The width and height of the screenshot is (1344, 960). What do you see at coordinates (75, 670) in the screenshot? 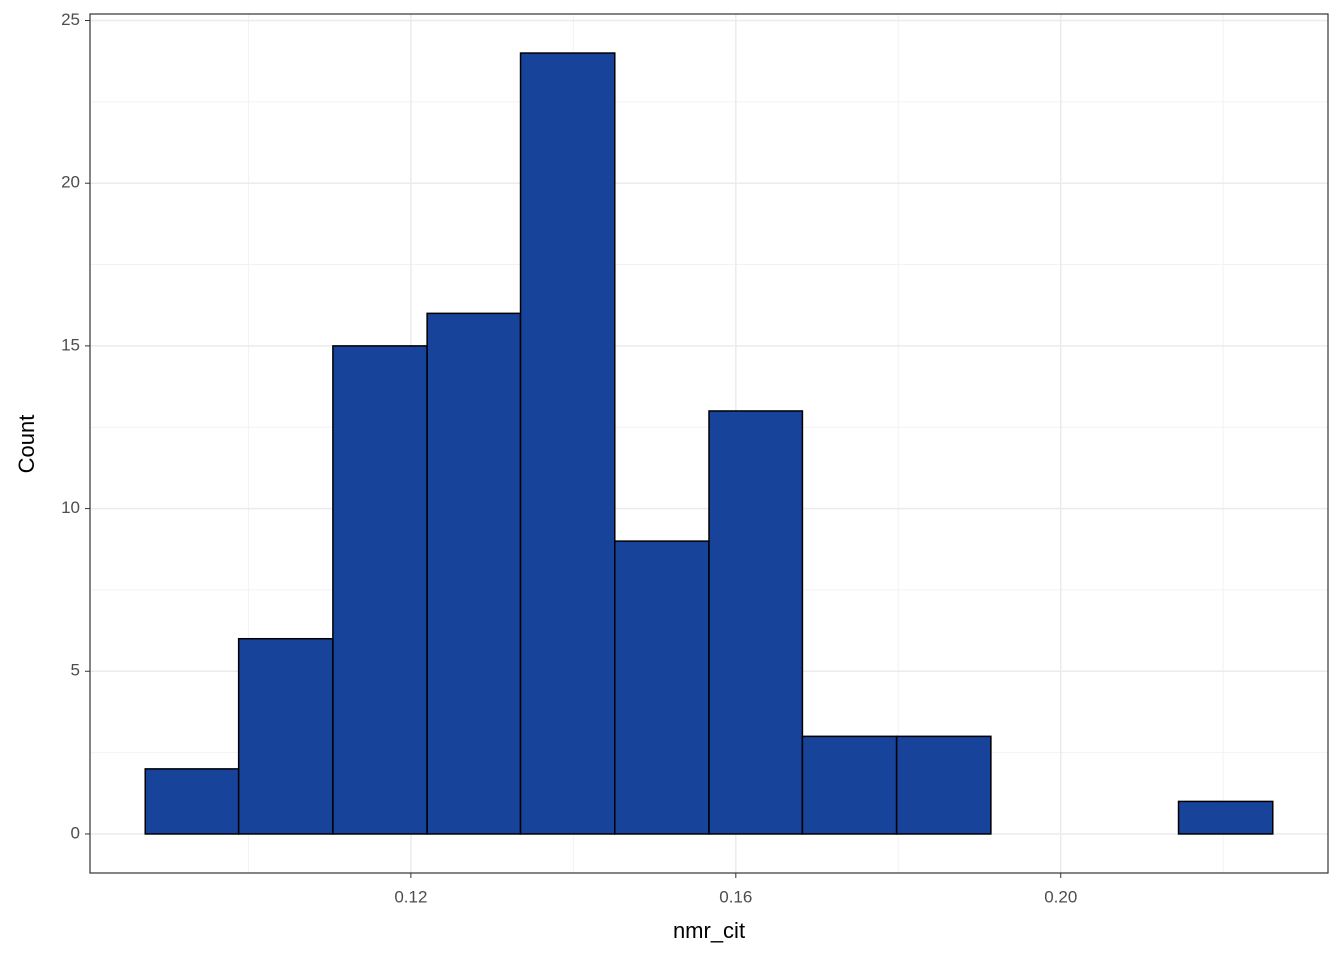
I see `y-tick-label: 5` at bounding box center [75, 670].